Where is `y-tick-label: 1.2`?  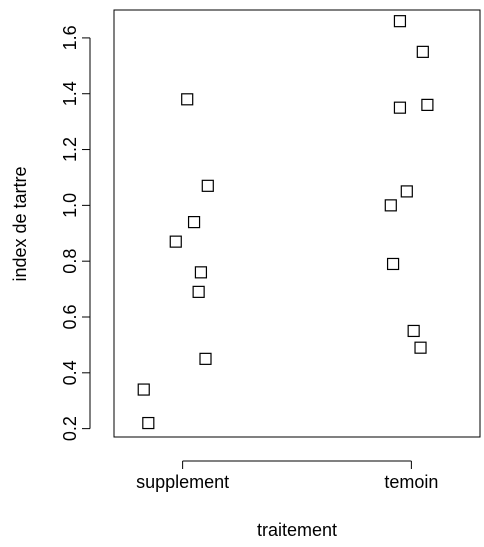
y-tick-label: 1.2 is located at coordinates (70, 149).